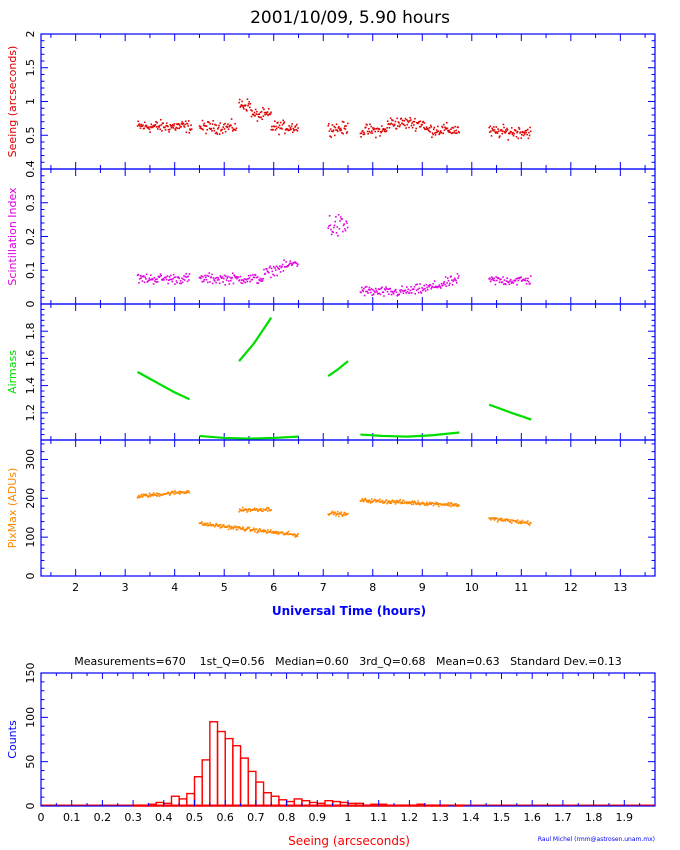 This screenshot has height=850, width=680. What do you see at coordinates (532, 817) in the screenshot?
I see `histogram-x-tick-label: 1.6` at bounding box center [532, 817].